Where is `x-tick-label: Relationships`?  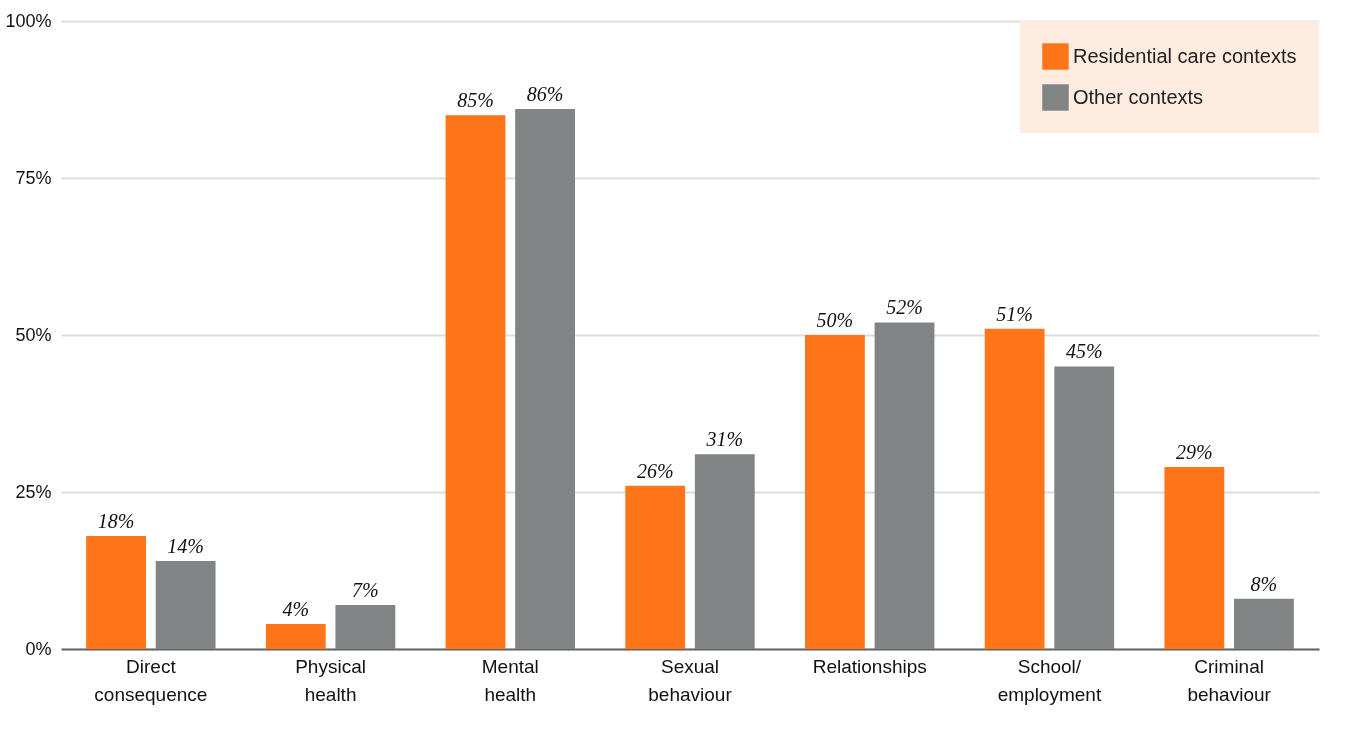 x-tick-label: Relationships is located at coordinates (869, 666).